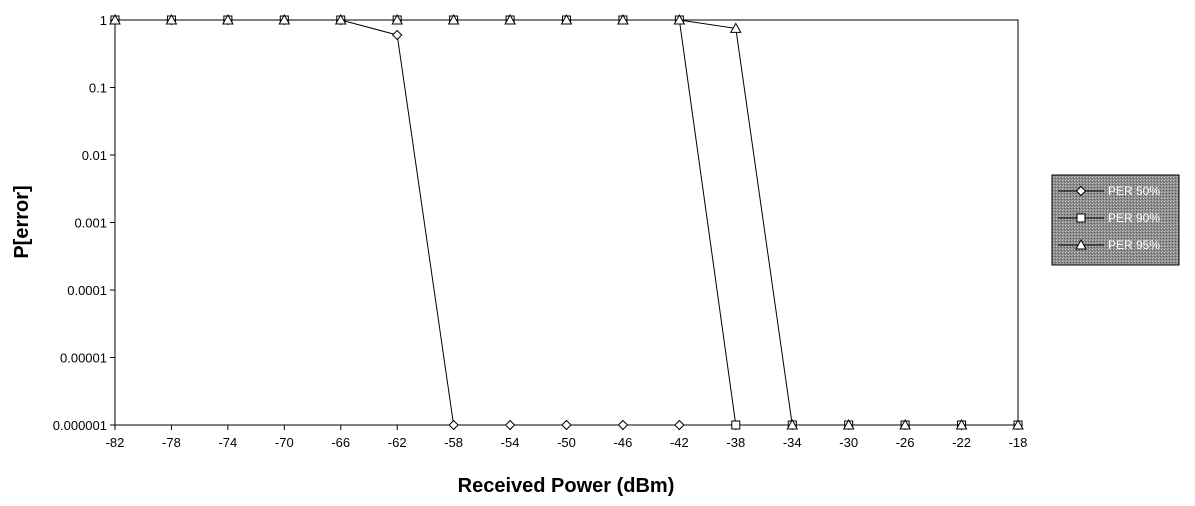 This screenshot has height=506, width=1195. What do you see at coordinates (340, 442) in the screenshot?
I see `x-tick-label: -66` at bounding box center [340, 442].